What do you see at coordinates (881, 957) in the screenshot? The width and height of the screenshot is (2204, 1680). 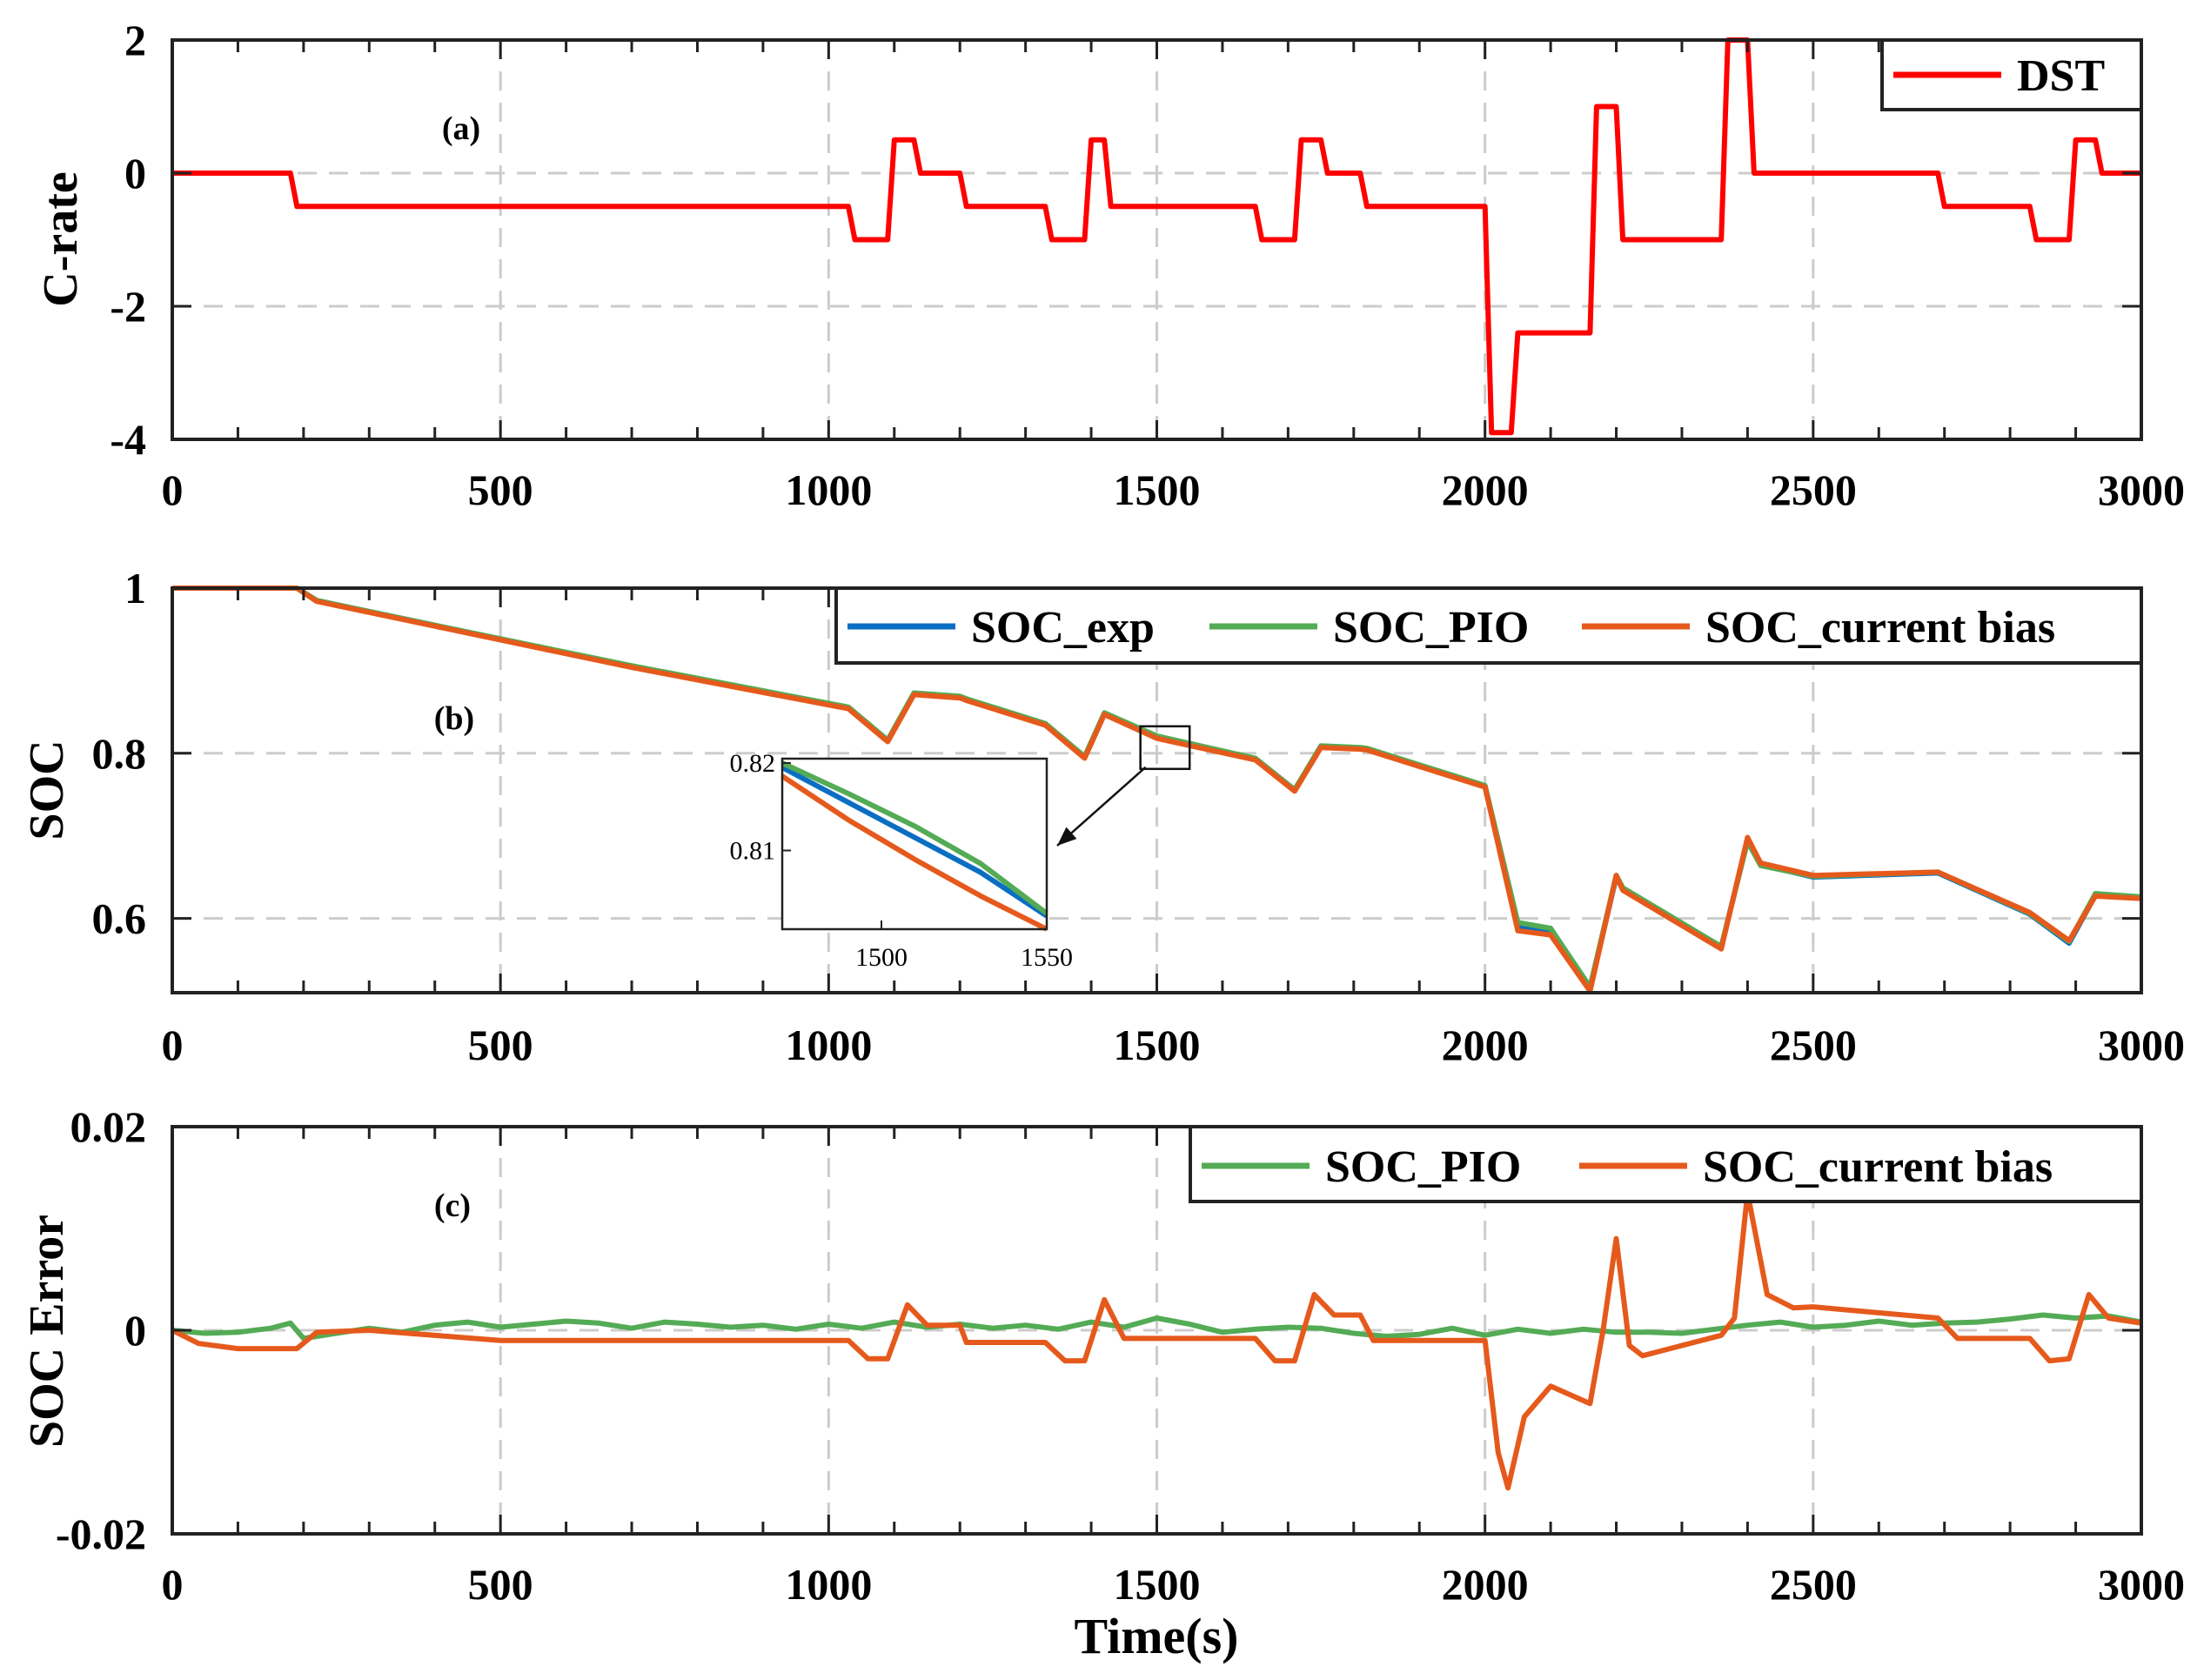 I see `inset-x-tick-label-1500: 1500` at bounding box center [881, 957].